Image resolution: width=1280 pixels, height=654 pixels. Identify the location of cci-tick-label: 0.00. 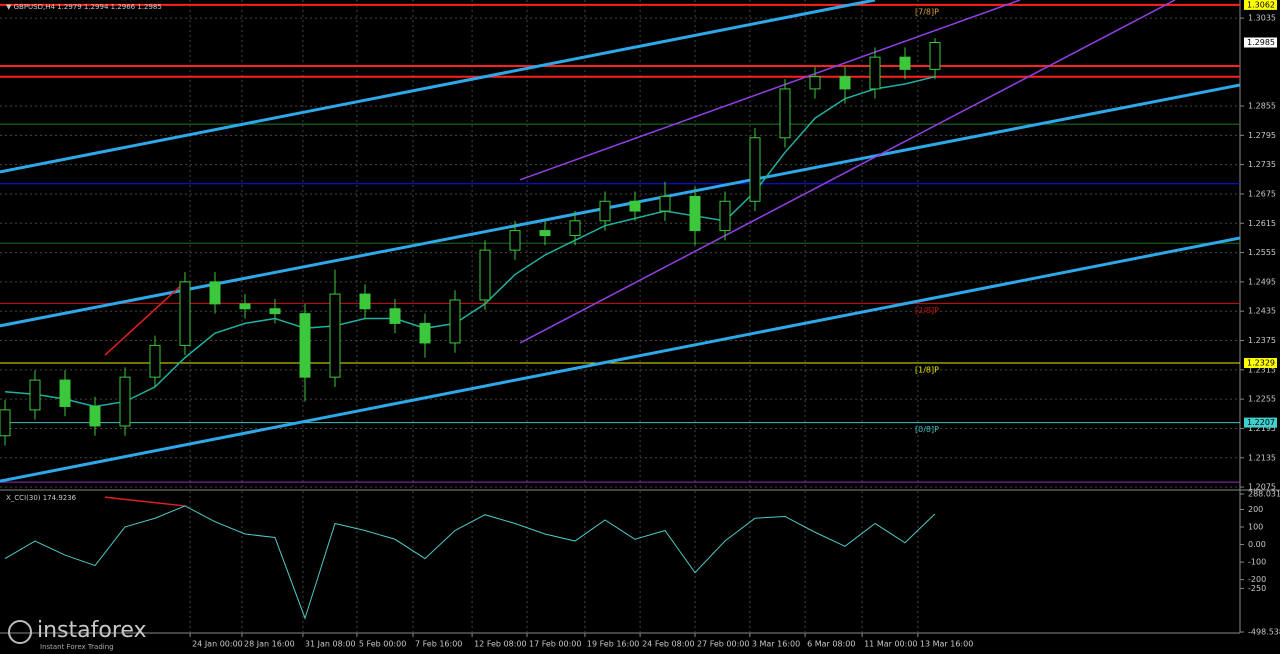
(1257, 544).